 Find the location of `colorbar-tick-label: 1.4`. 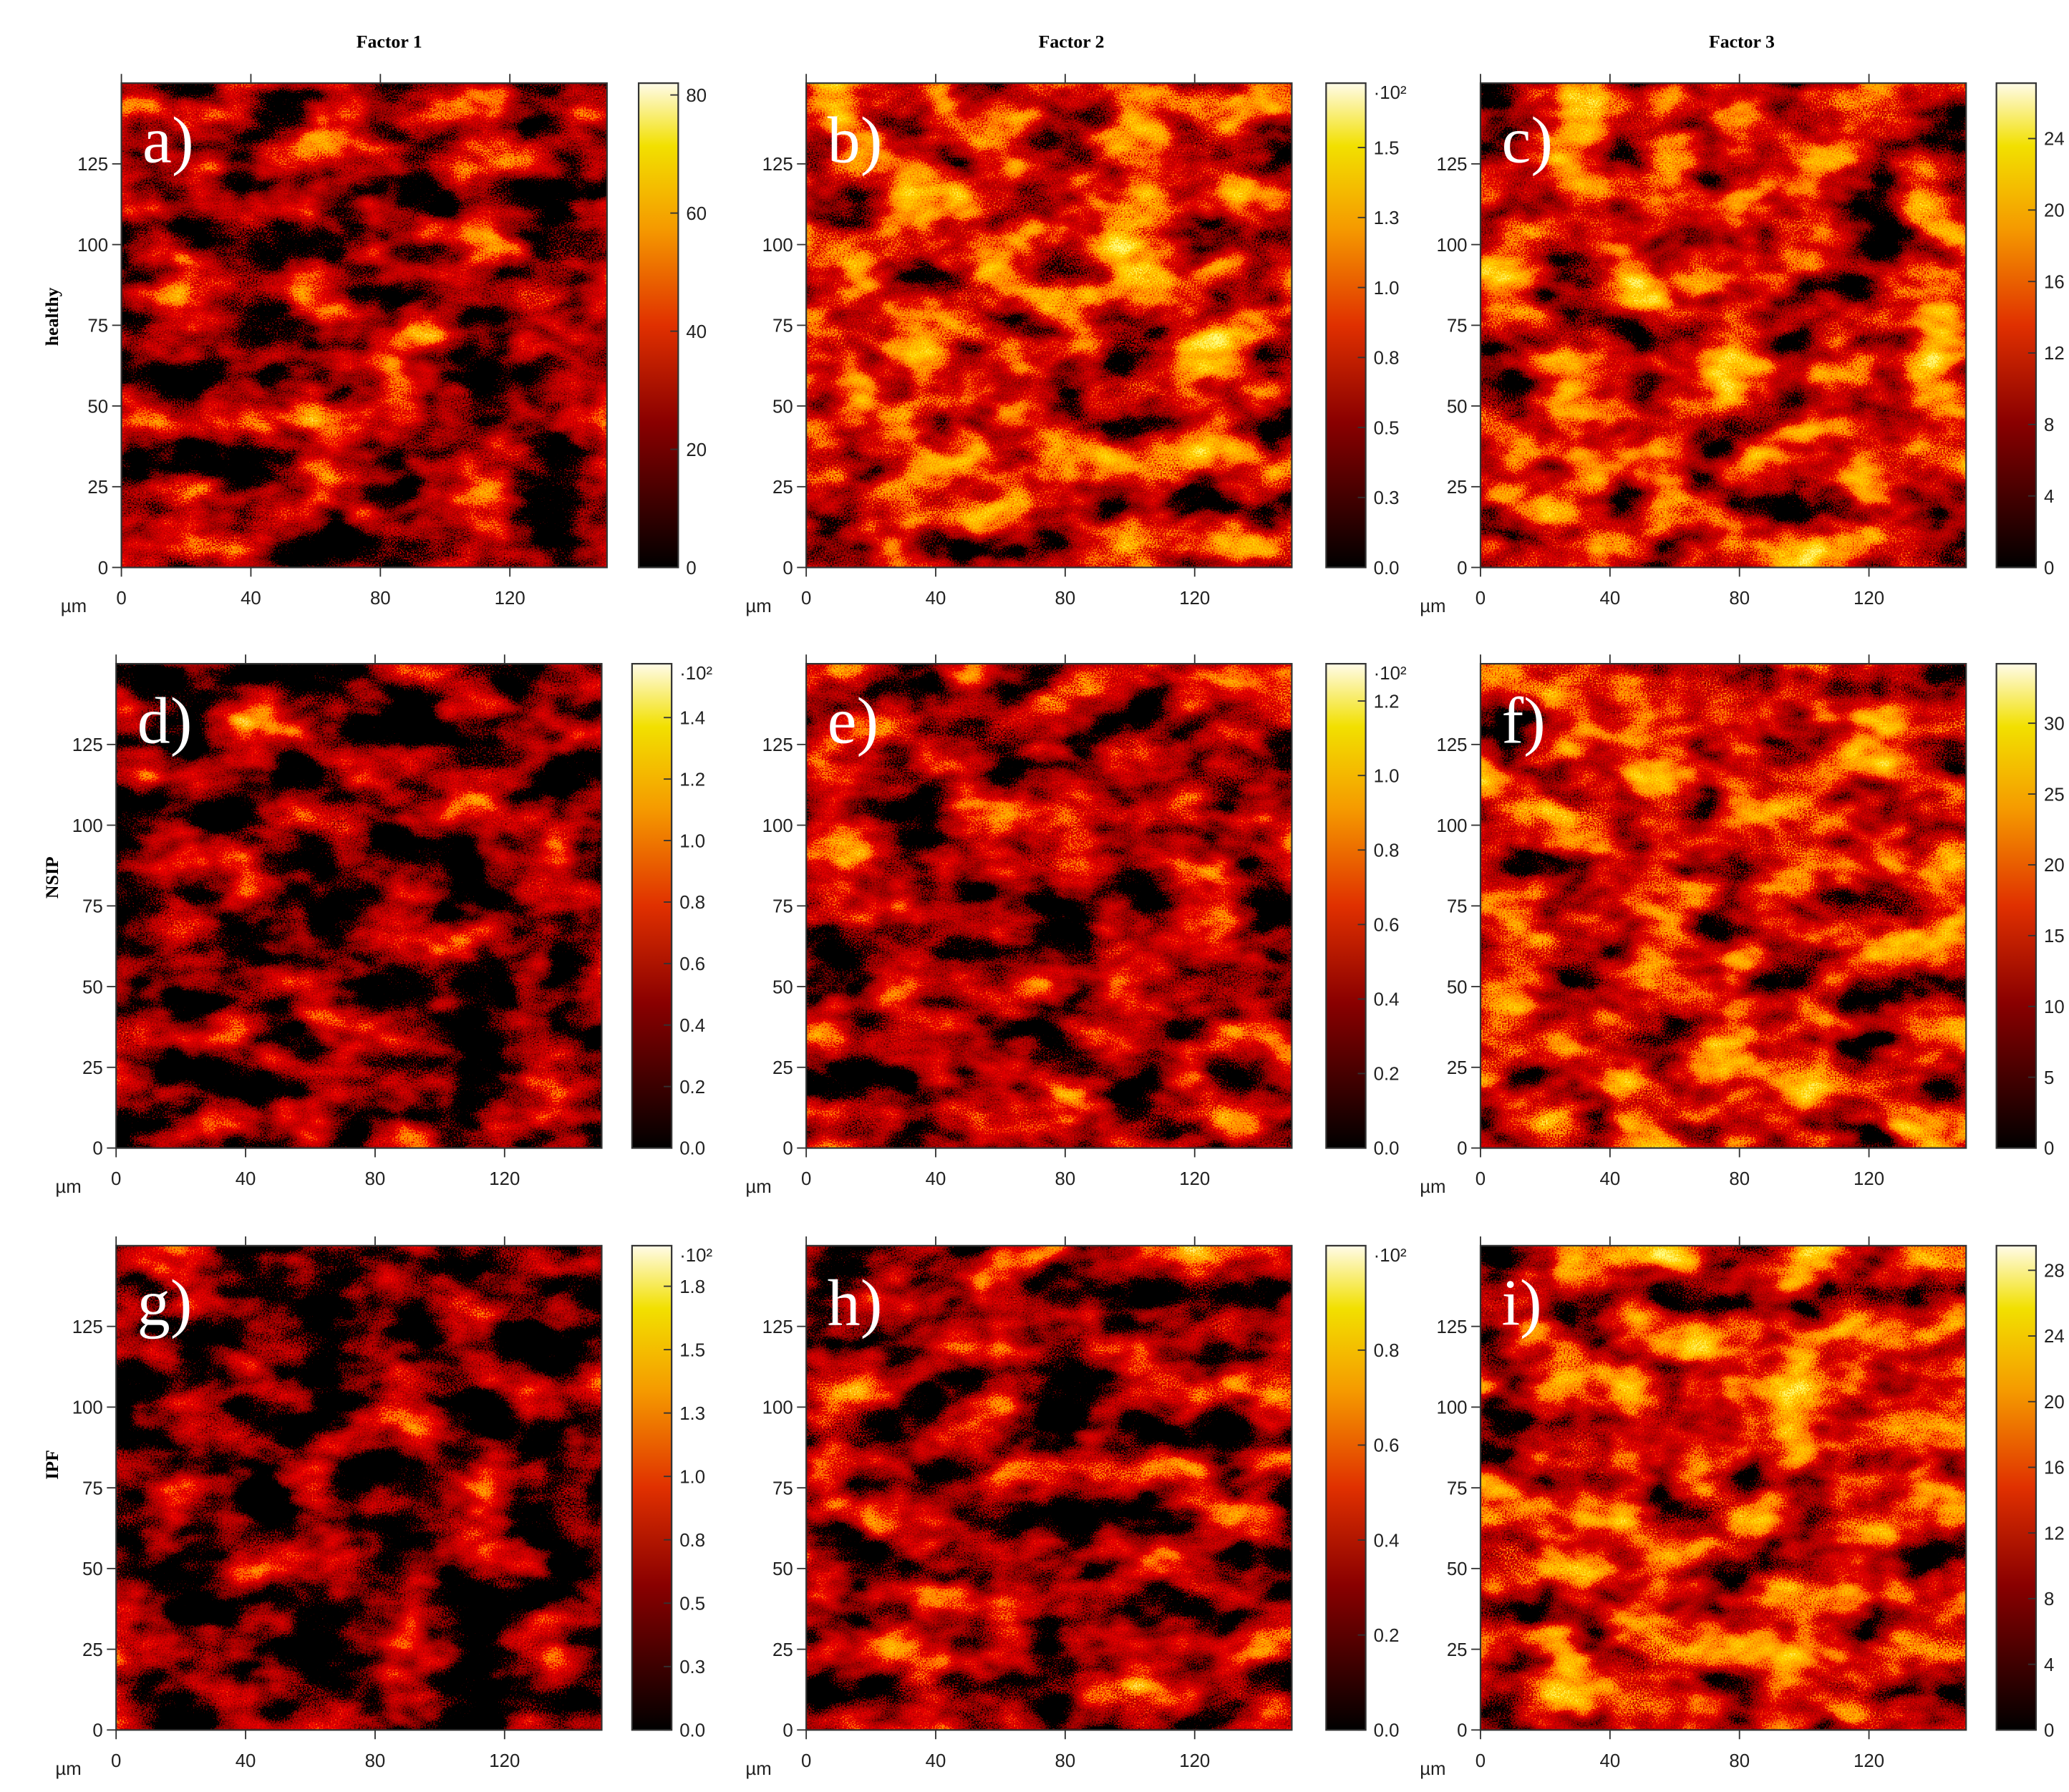

colorbar-tick-label: 1.4 is located at coordinates (692, 718).